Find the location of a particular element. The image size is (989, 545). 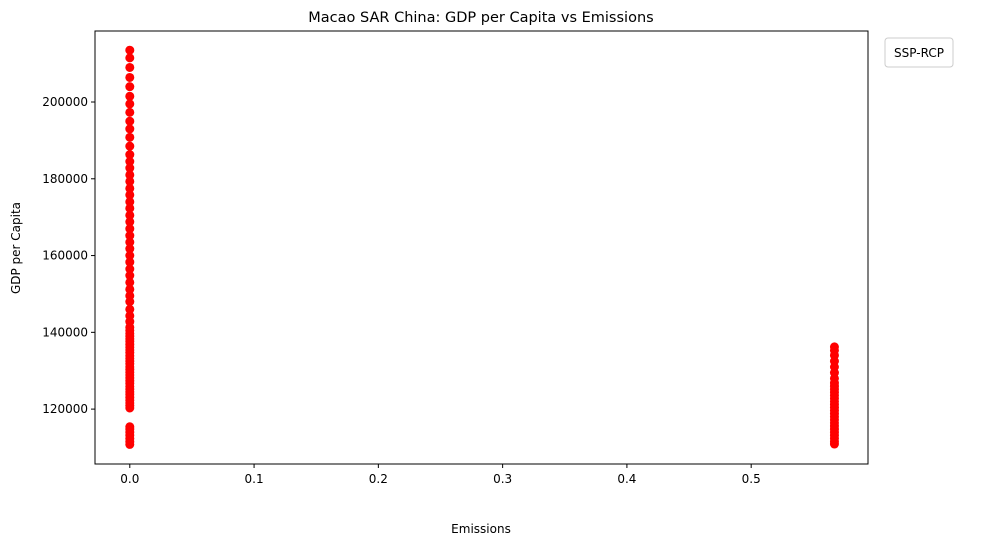

legend-box is located at coordinates (919, 52).